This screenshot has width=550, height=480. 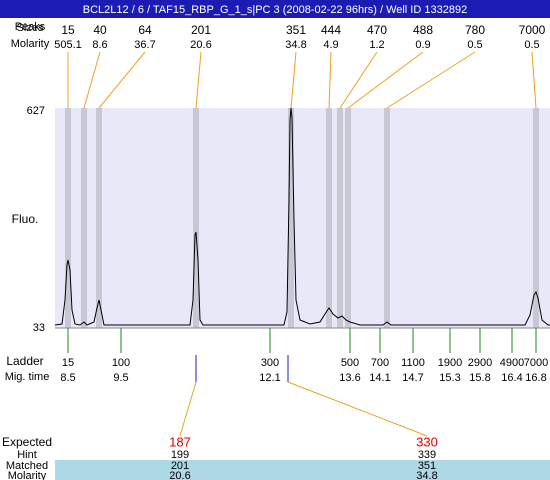 I want to click on ladder-mig-time: 14.7, so click(x=412, y=378).